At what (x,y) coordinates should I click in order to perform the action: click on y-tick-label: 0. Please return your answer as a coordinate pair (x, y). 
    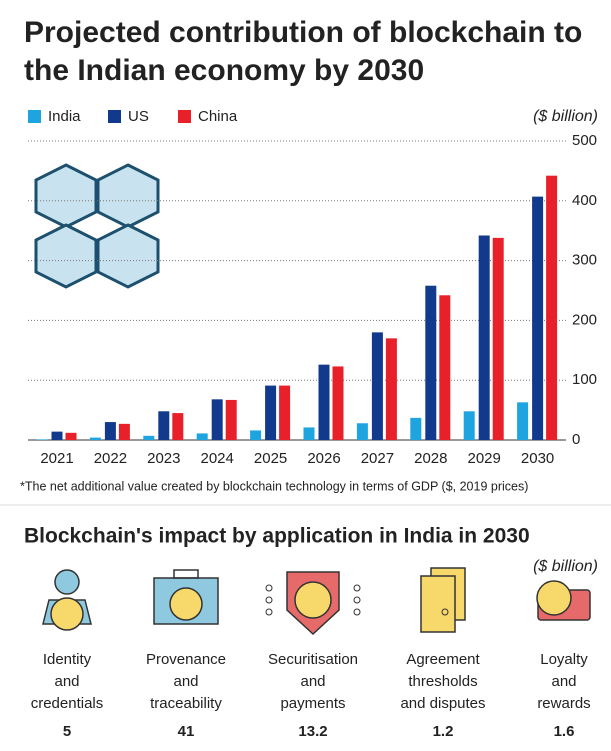
    Looking at the image, I should click on (576, 439).